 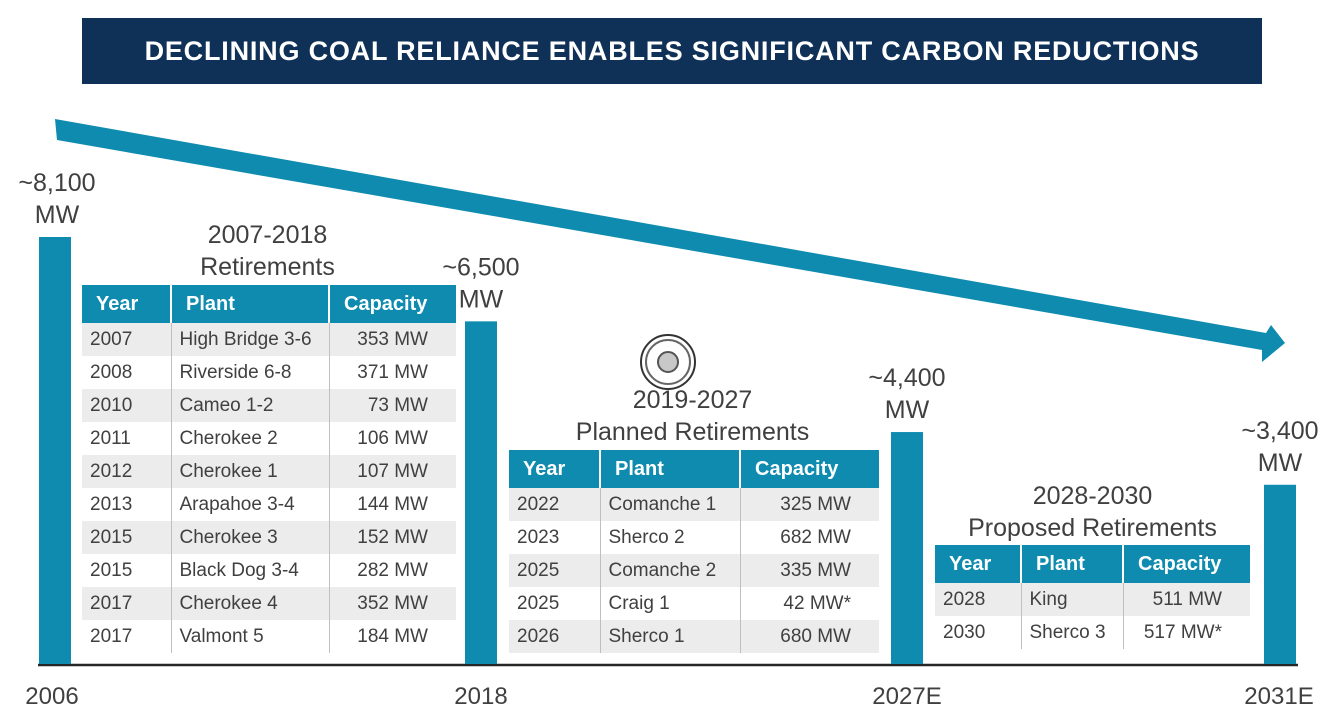 I want to click on cell-capacity: 73 MW, so click(x=392, y=405).